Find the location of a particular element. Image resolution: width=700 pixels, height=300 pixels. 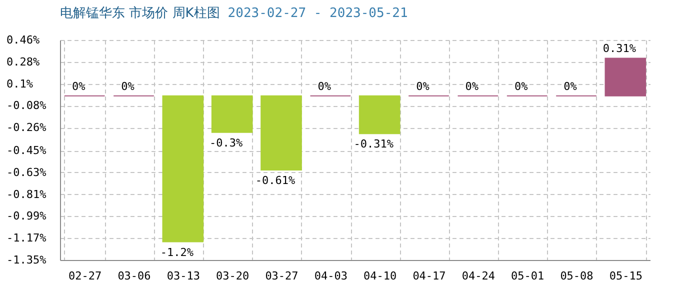

chart-title: 电解锰华东 市场价 周K柱图 is located at coordinates (140, 13).